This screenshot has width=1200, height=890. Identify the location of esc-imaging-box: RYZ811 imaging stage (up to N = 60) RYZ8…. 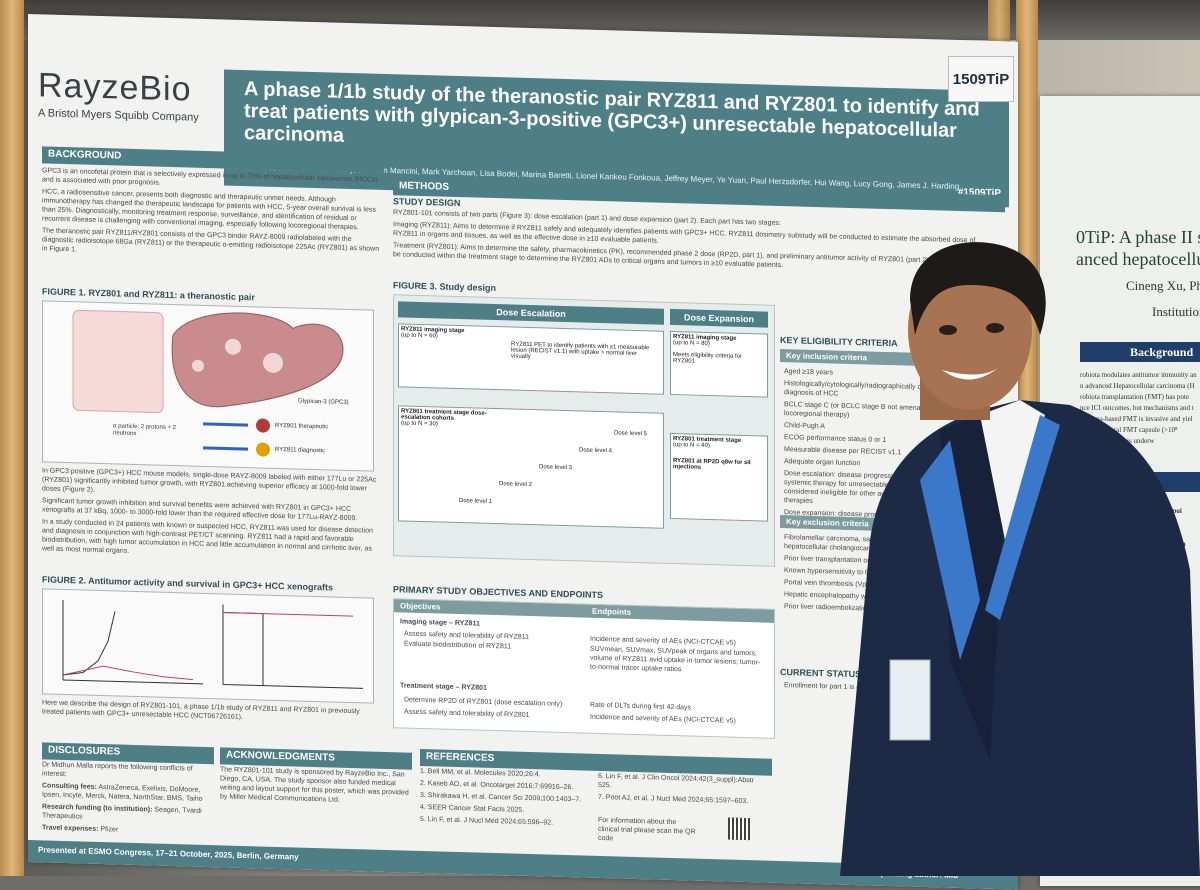
(531, 359).